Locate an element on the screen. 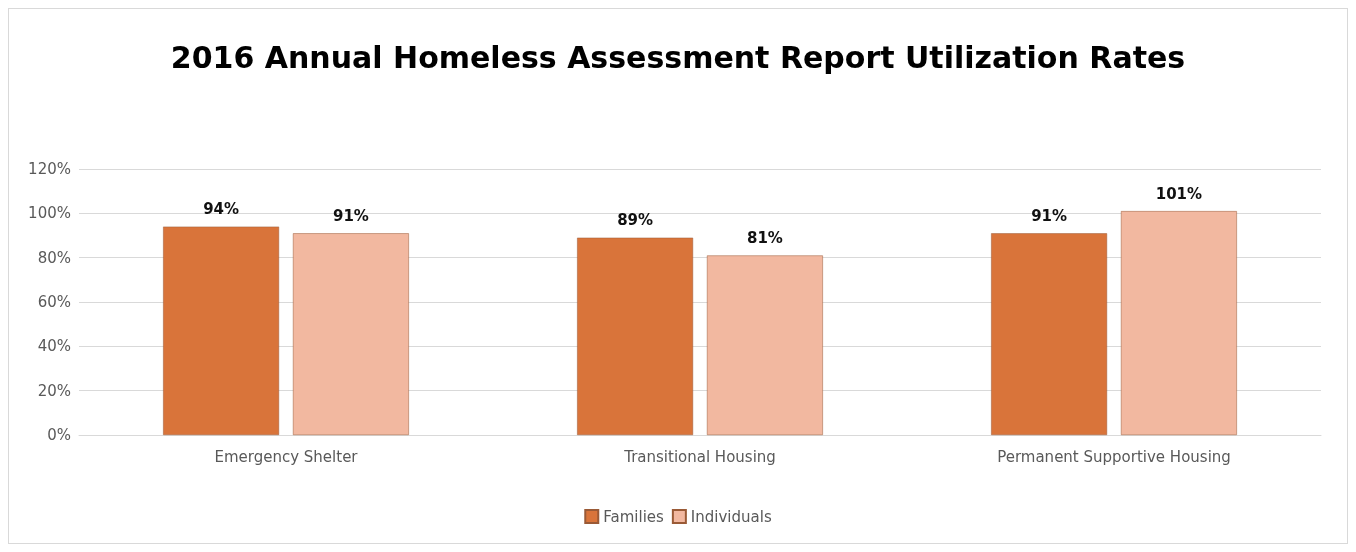 This screenshot has width=1356, height=552. legend-label: Individuals is located at coordinates (731, 516).